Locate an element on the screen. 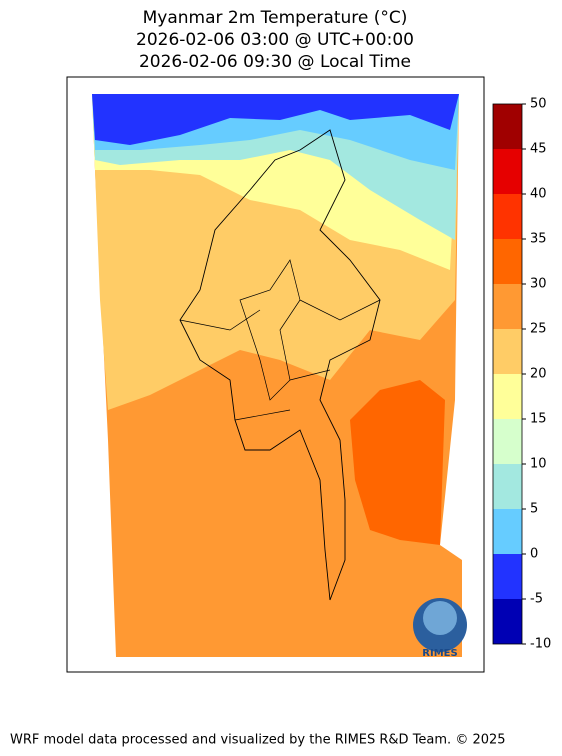  colorbar-tick-label: 45 is located at coordinates (538, 149).